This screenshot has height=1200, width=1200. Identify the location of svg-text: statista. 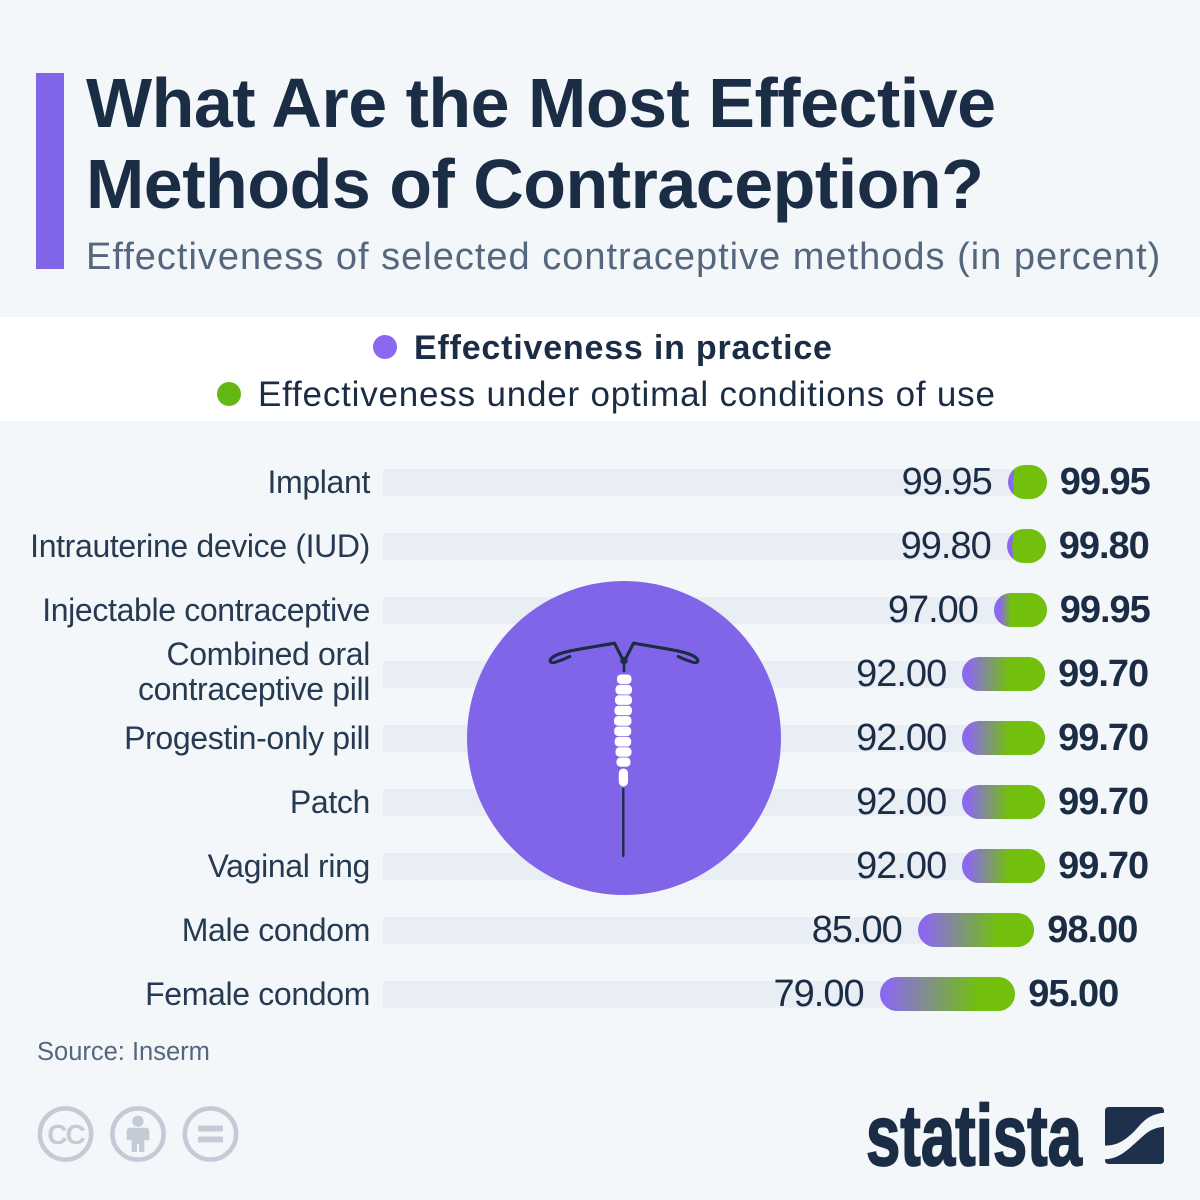
(974, 1135).